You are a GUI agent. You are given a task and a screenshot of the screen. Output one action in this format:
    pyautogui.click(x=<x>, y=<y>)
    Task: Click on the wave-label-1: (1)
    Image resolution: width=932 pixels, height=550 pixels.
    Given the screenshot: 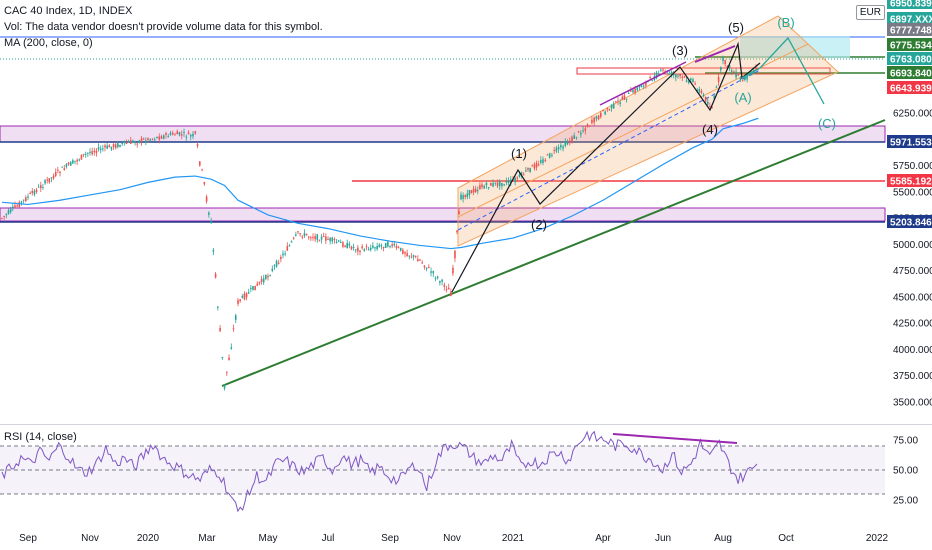 What is the action you would take?
    pyautogui.click(x=519, y=153)
    